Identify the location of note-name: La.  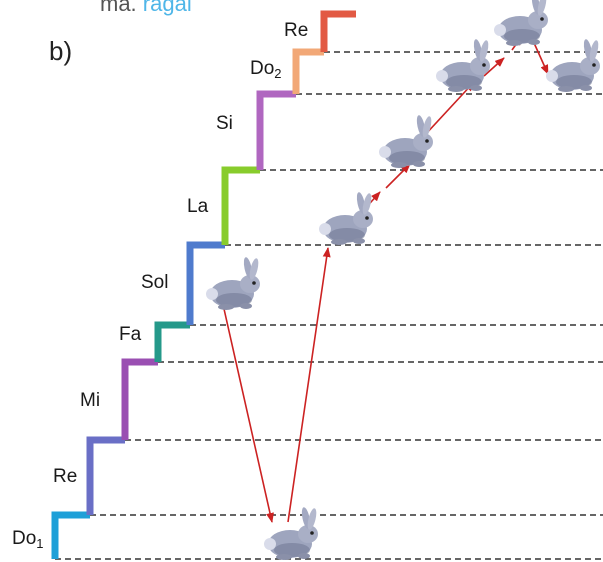
(198, 206).